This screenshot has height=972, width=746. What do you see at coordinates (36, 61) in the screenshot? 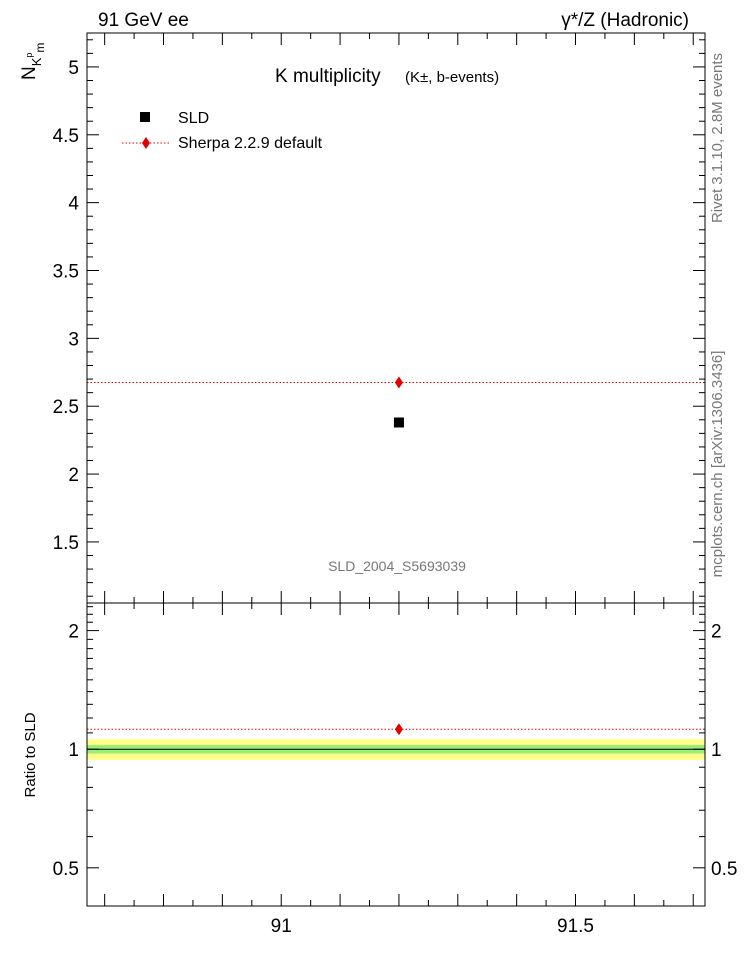
I see `ylabel-sub: K` at bounding box center [36, 61].